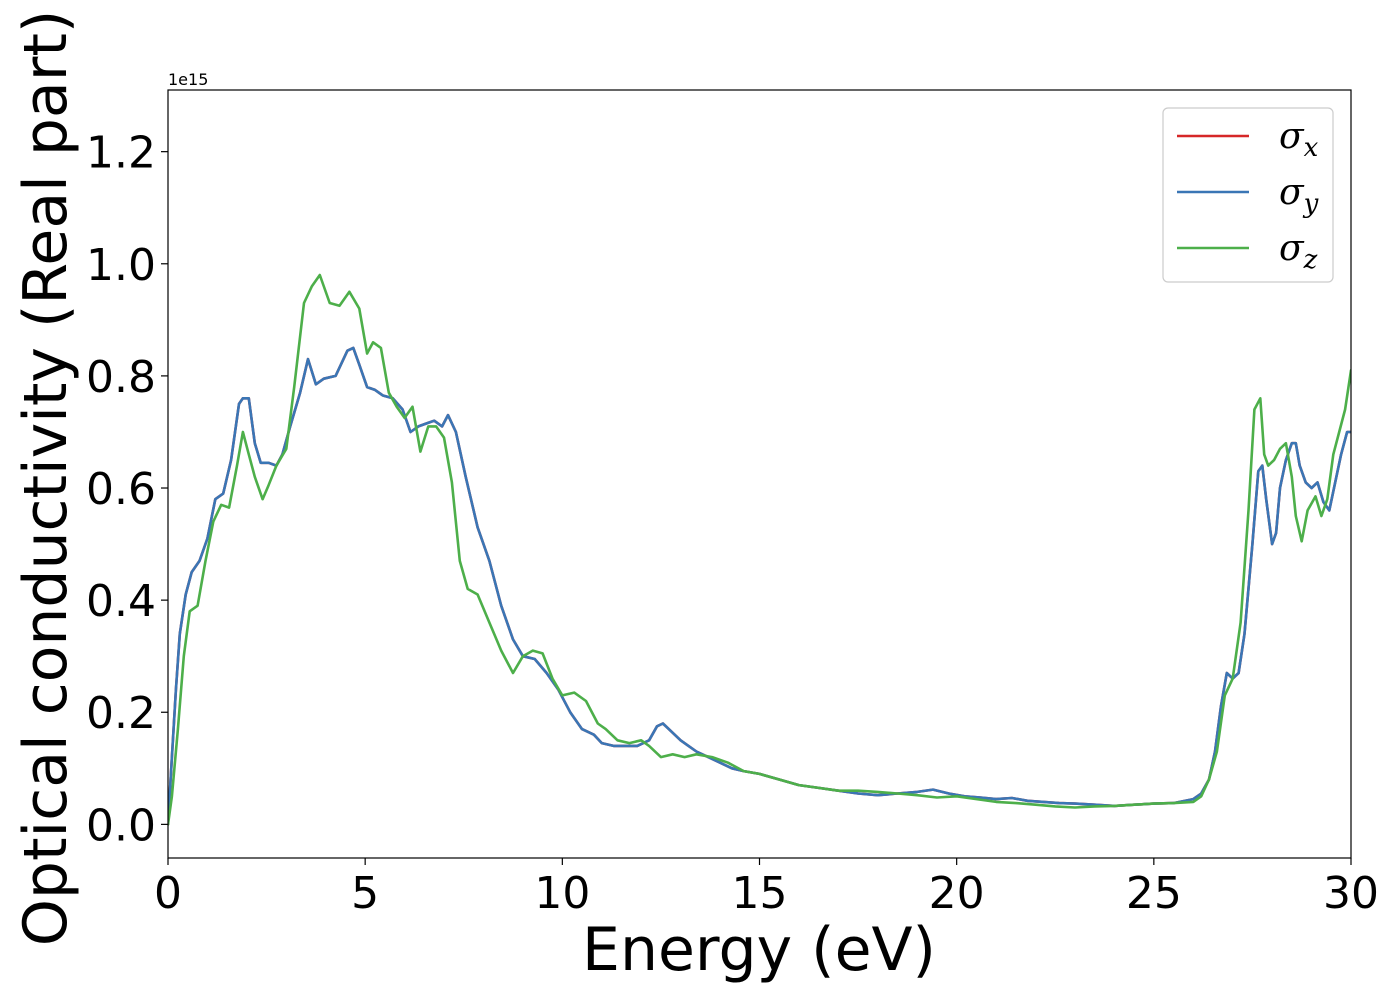  I want to click on y-tick-label: 0.0, so click(121, 825).